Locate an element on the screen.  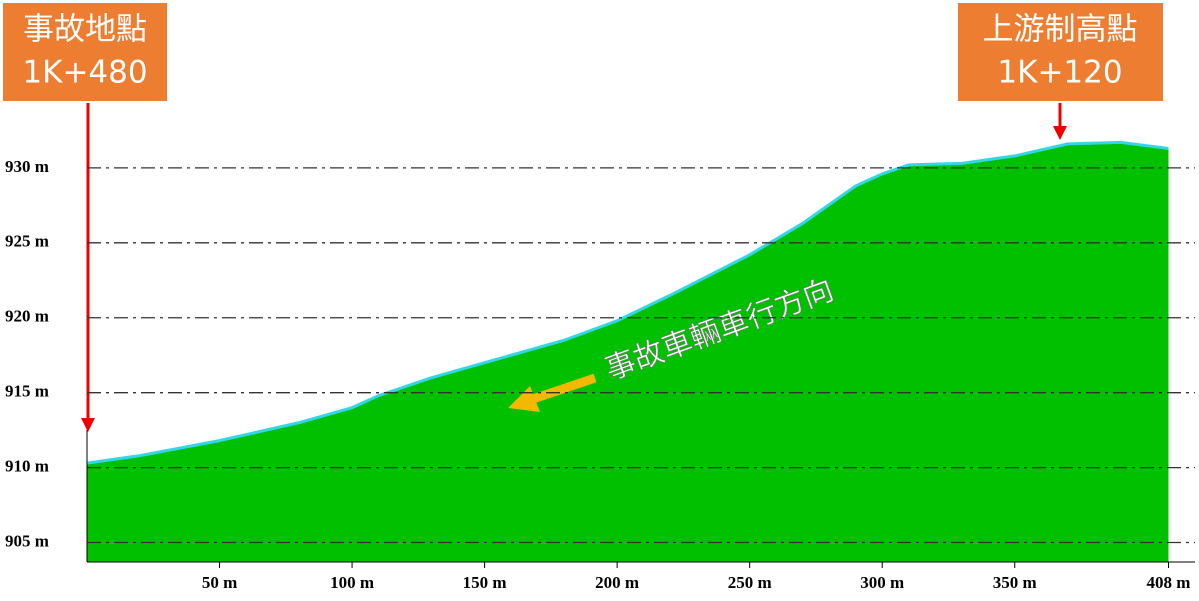
y-tick-label: 905 m is located at coordinates (27, 540).